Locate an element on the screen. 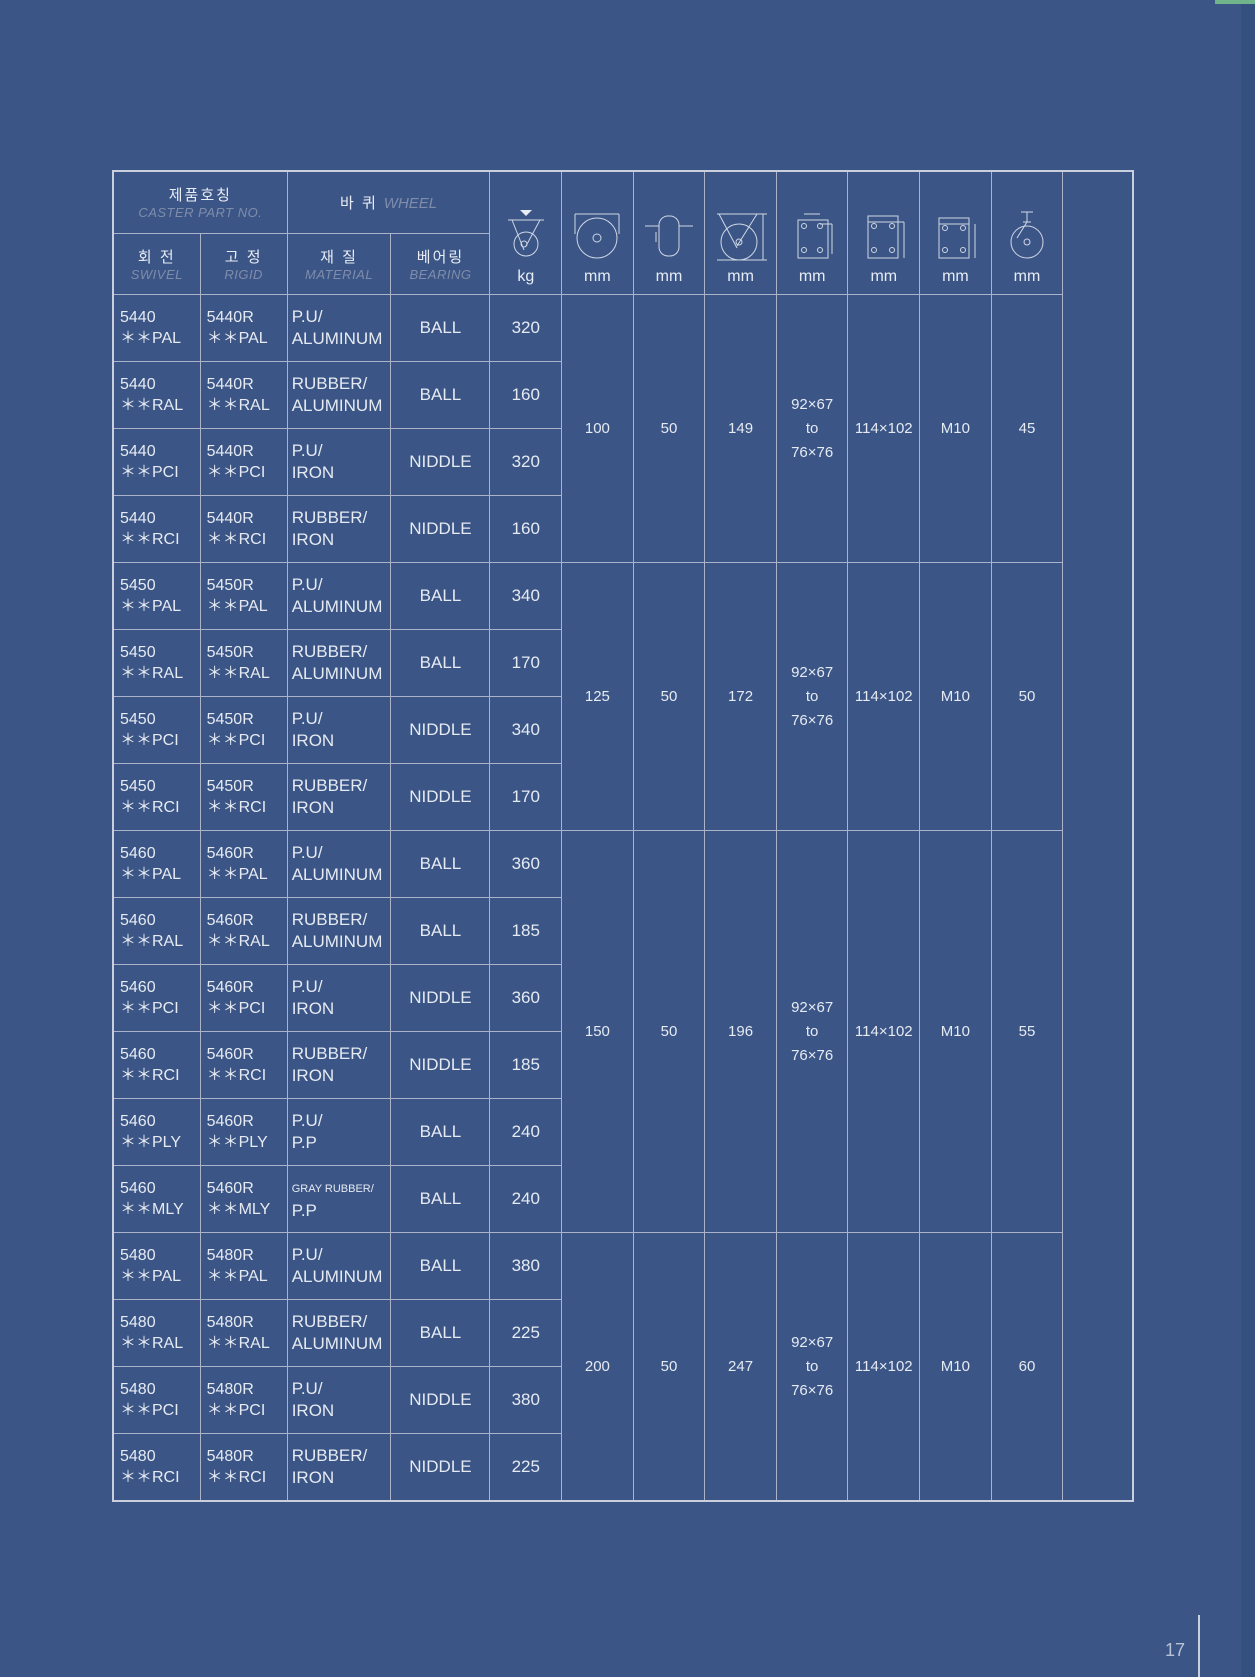 Image resolution: width=1255 pixels, height=1677 pixels. rigid-part-no: 5480R ＊＊RAL is located at coordinates (243, 1333).